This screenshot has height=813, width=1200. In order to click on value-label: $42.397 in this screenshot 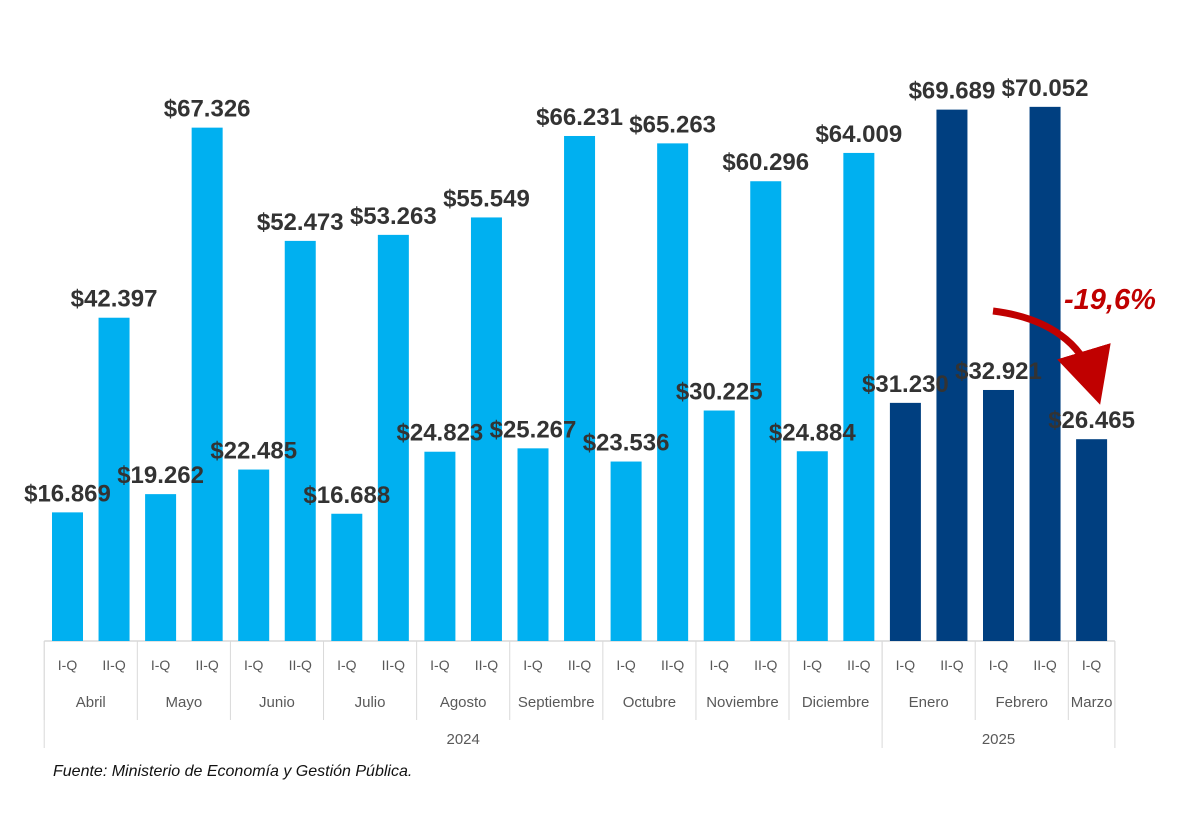, I will do `click(114, 299)`.